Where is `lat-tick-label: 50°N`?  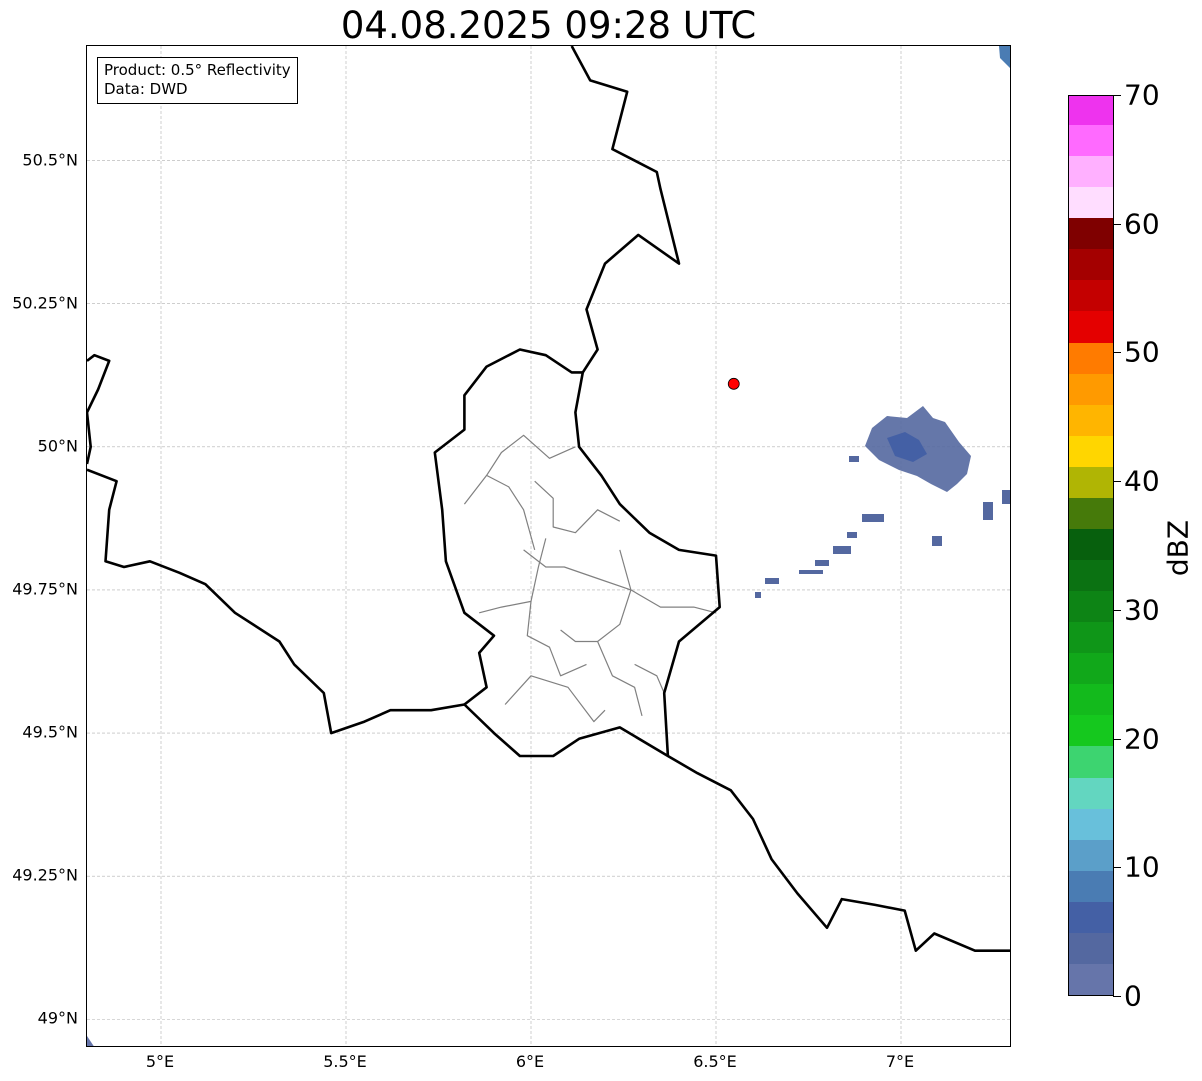 lat-tick-label: 50°N is located at coordinates (57, 446).